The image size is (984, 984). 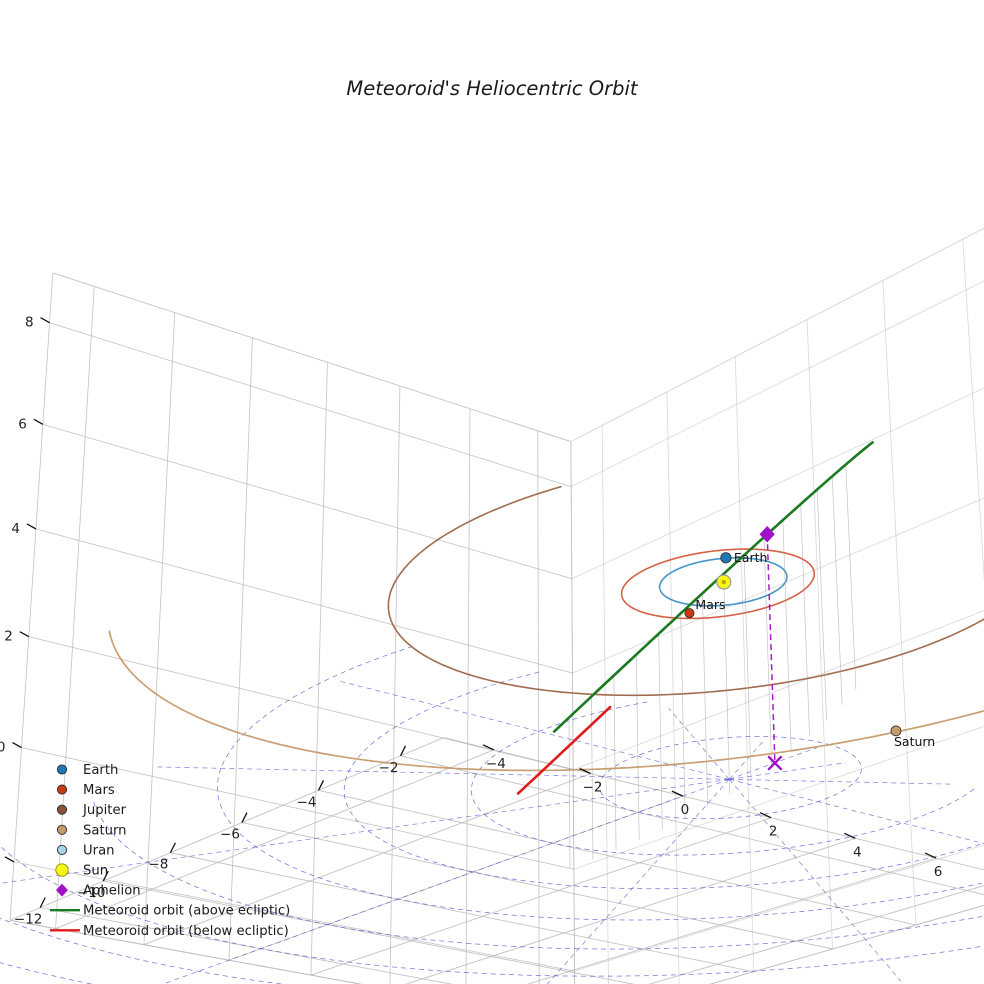 What do you see at coordinates (2, 748) in the screenshot?
I see `z-tick-label: 0` at bounding box center [2, 748].